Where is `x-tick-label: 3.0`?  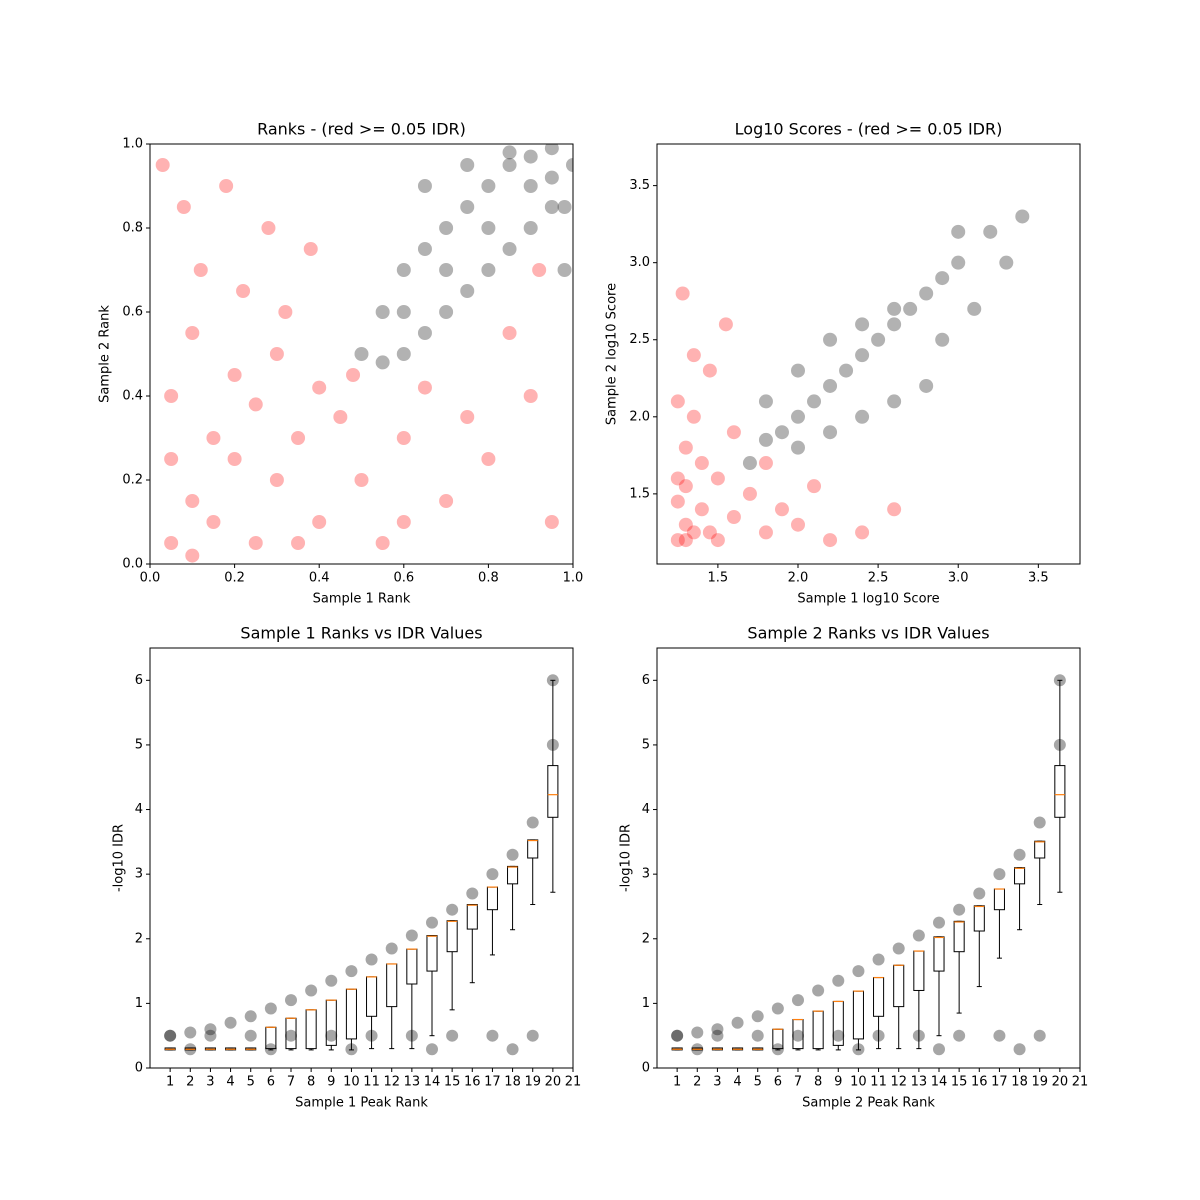
x-tick-label: 3.0 is located at coordinates (958, 578).